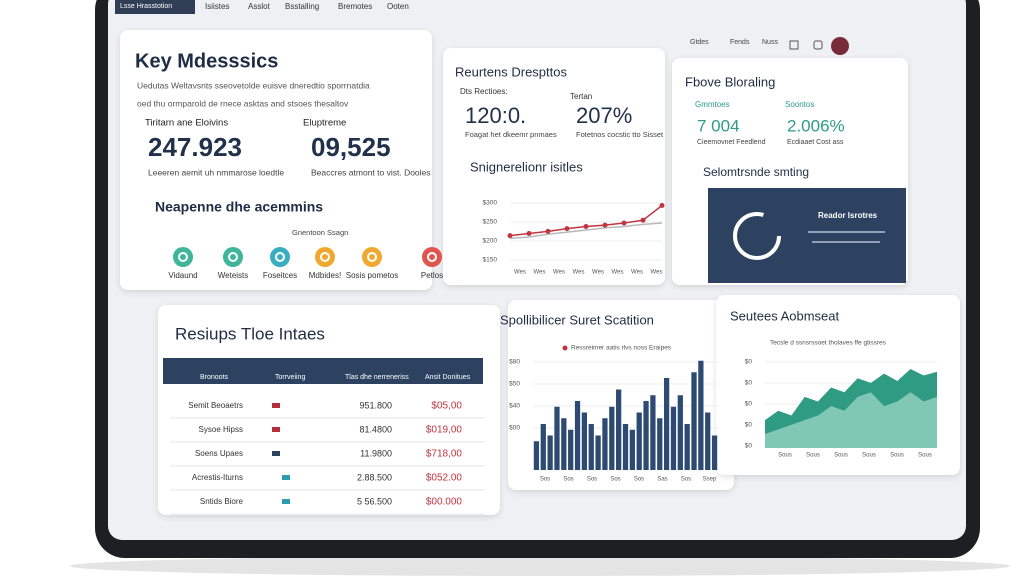  Describe the element at coordinates (565, 348) in the screenshot. I see `legend-dot` at that location.